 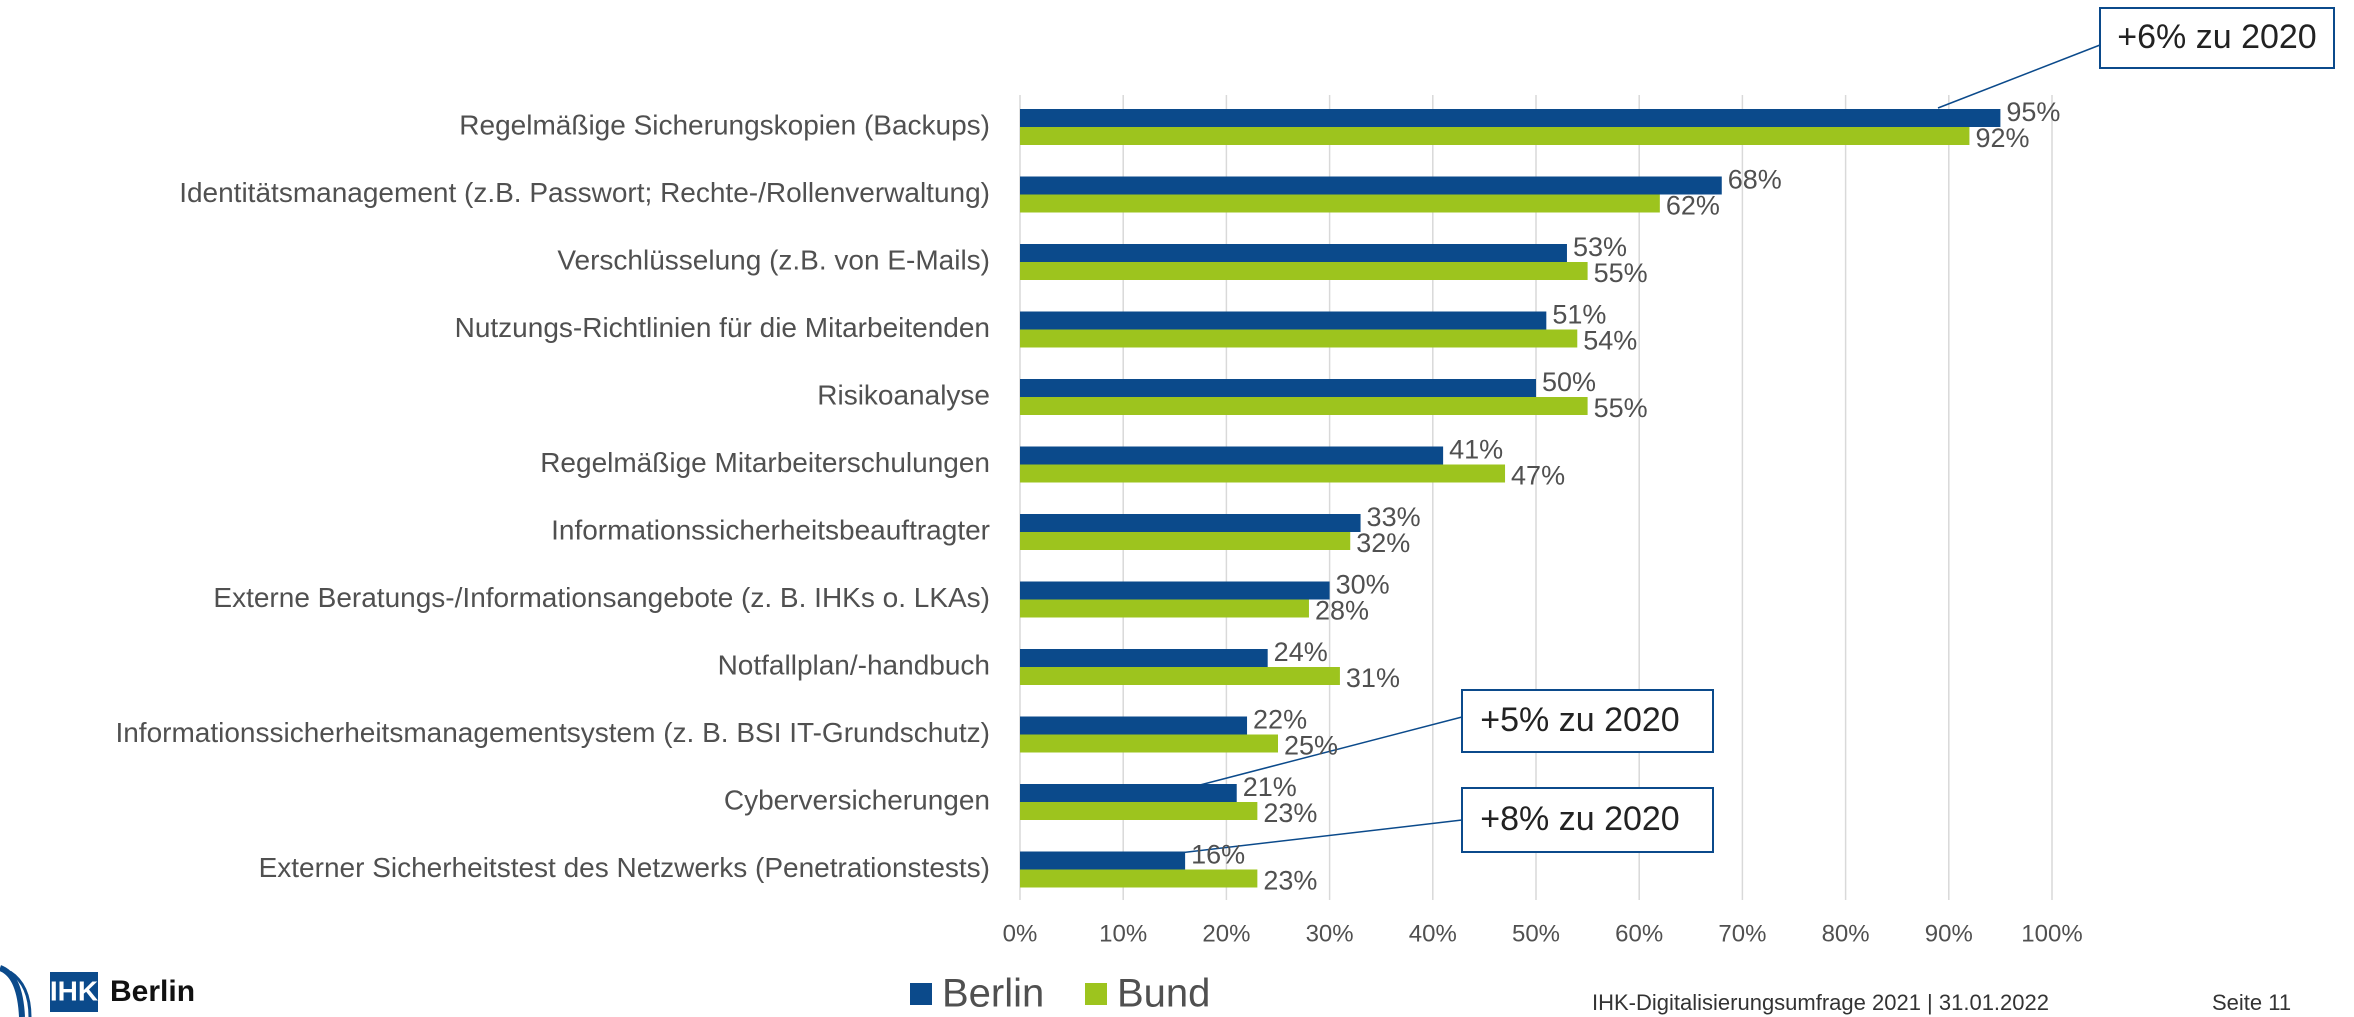 What do you see at coordinates (1476, 450) in the screenshot?
I see `value-label: 41%` at bounding box center [1476, 450].